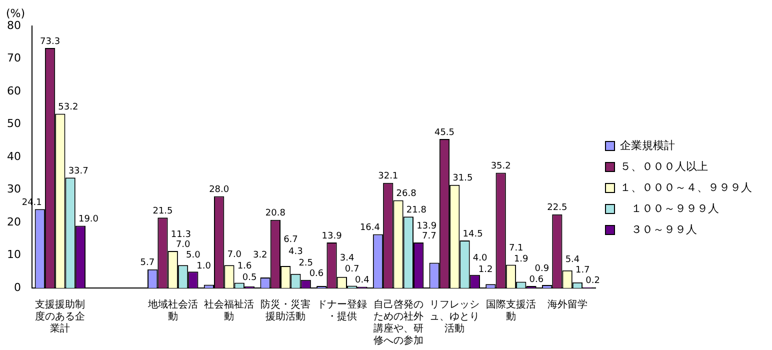  Describe the element at coordinates (180, 235) in the screenshot. I see `data-label: 11.3` at that location.